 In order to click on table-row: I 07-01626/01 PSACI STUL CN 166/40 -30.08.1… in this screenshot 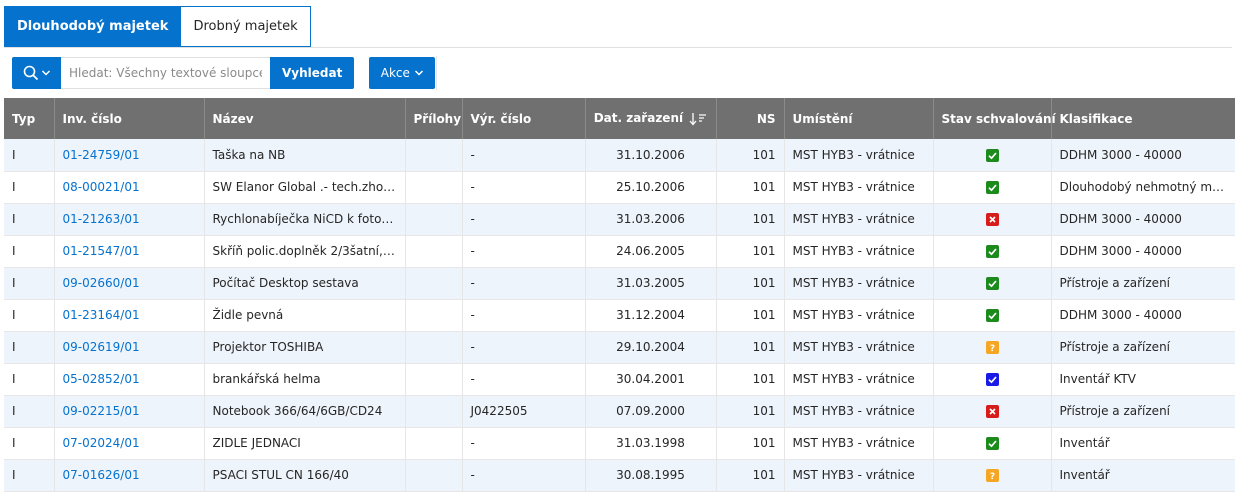, I will do `click(619, 475)`.